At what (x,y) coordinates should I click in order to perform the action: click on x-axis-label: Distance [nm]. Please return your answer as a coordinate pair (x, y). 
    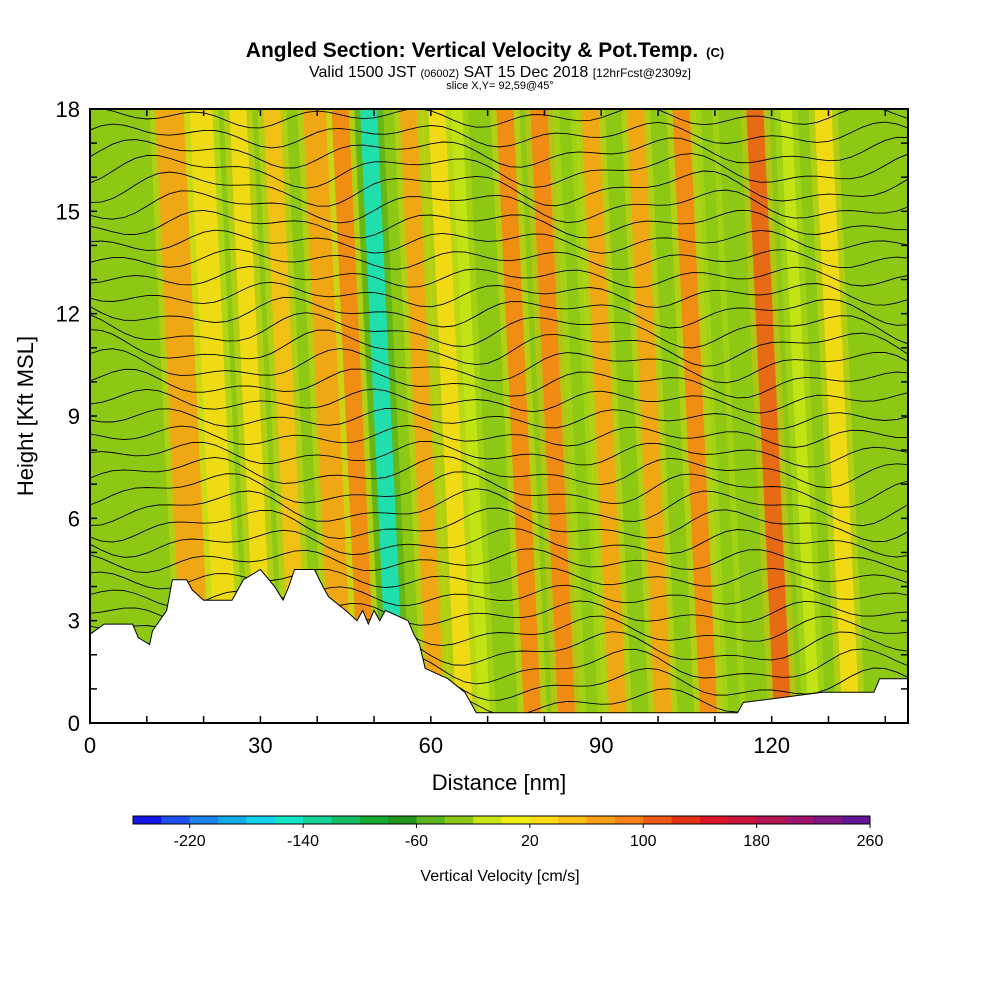
    Looking at the image, I should click on (499, 782).